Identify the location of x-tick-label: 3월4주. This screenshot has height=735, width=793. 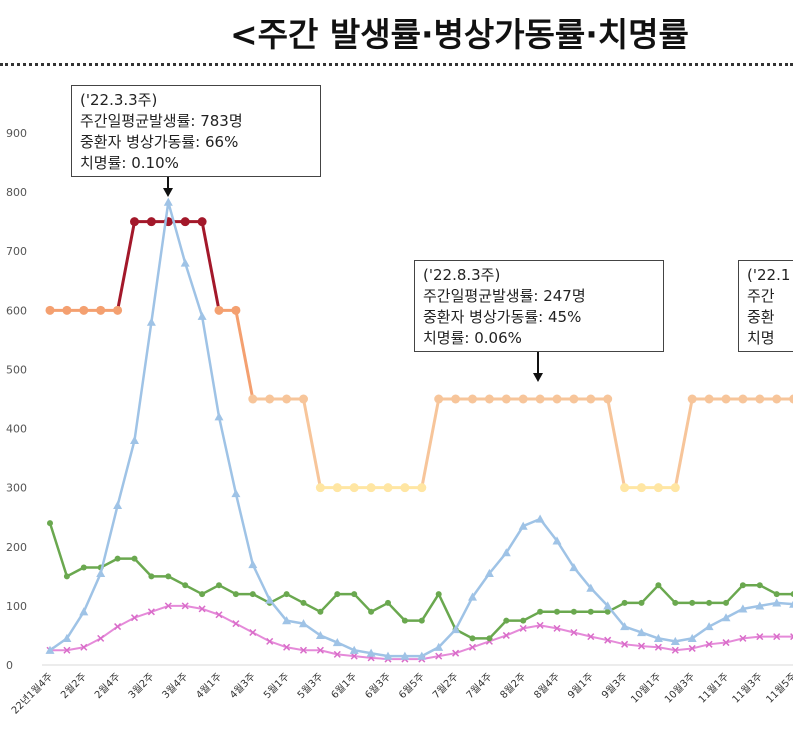
(175, 686).